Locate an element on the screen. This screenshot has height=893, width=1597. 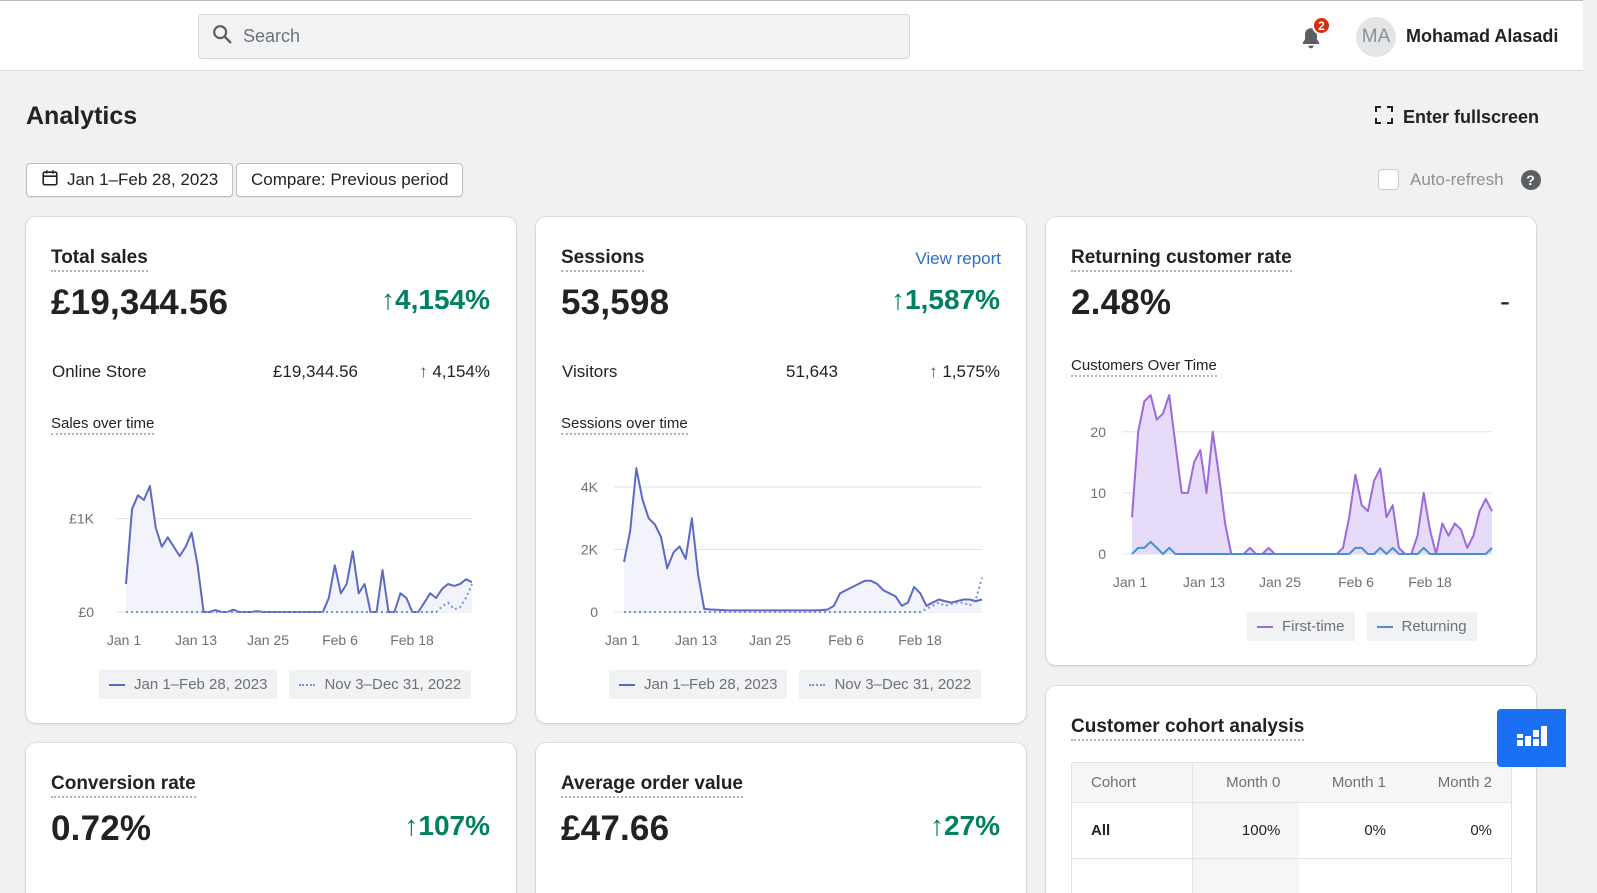
user-name: Mohamad Alasadi is located at coordinates (1482, 36).